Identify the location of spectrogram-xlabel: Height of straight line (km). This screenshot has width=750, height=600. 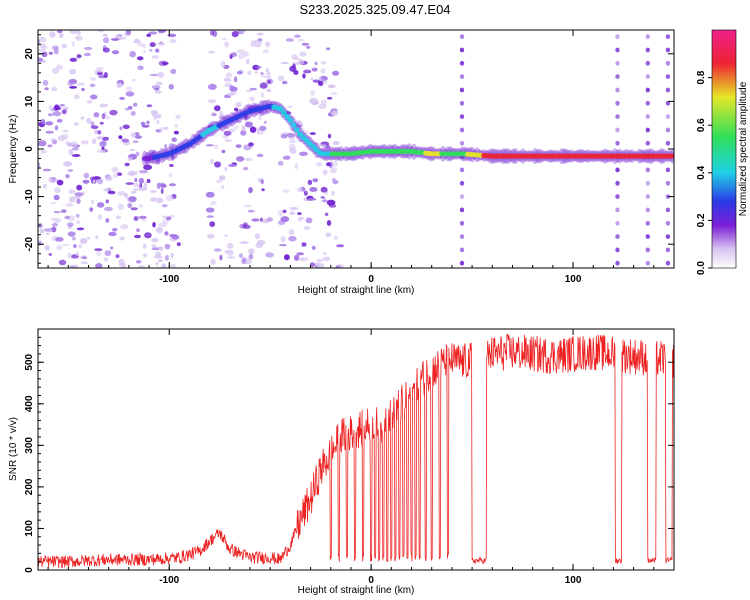
(356, 290).